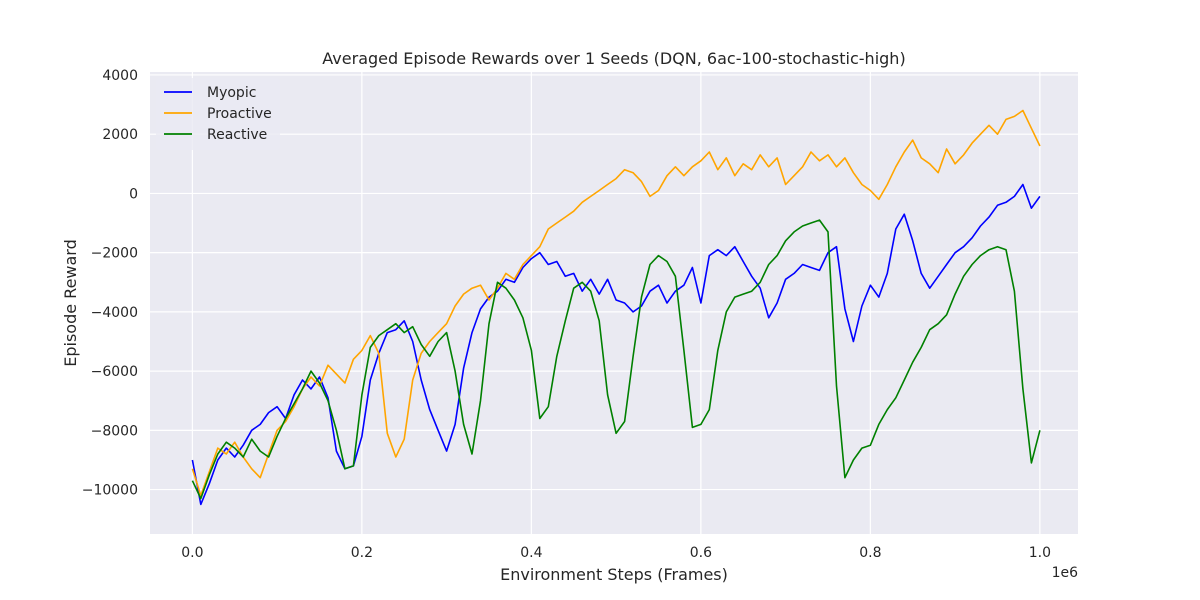 The height and width of the screenshot is (600, 1200). Describe the element at coordinates (114, 372) in the screenshot. I see `y-tick-label: −6000` at that location.